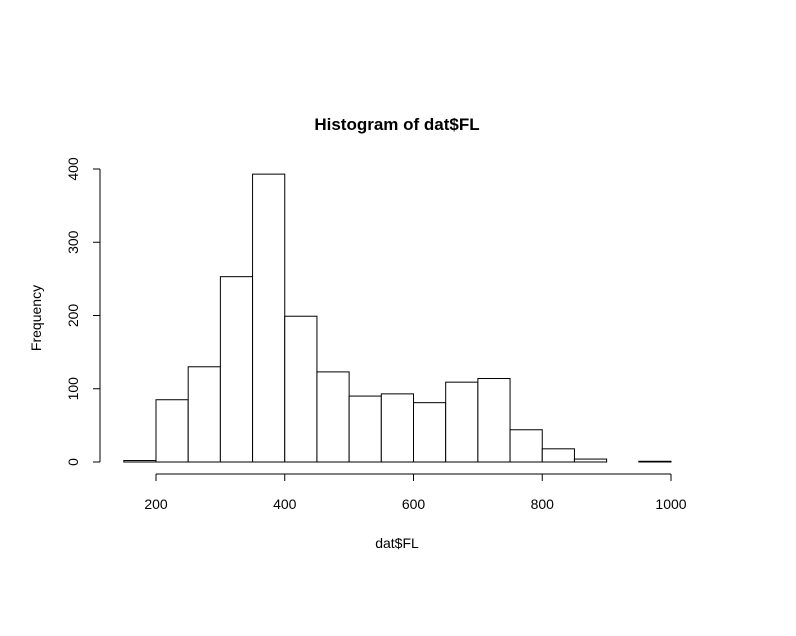 This screenshot has width=796, height=636. What do you see at coordinates (156, 504) in the screenshot?
I see `x-tick-label: 200` at bounding box center [156, 504].